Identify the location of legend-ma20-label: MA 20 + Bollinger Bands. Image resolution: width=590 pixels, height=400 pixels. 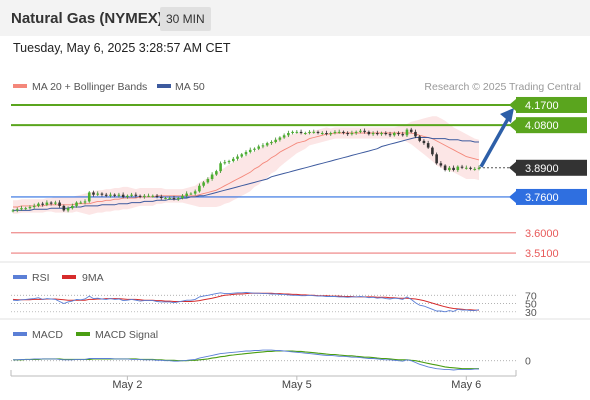
(89, 87).